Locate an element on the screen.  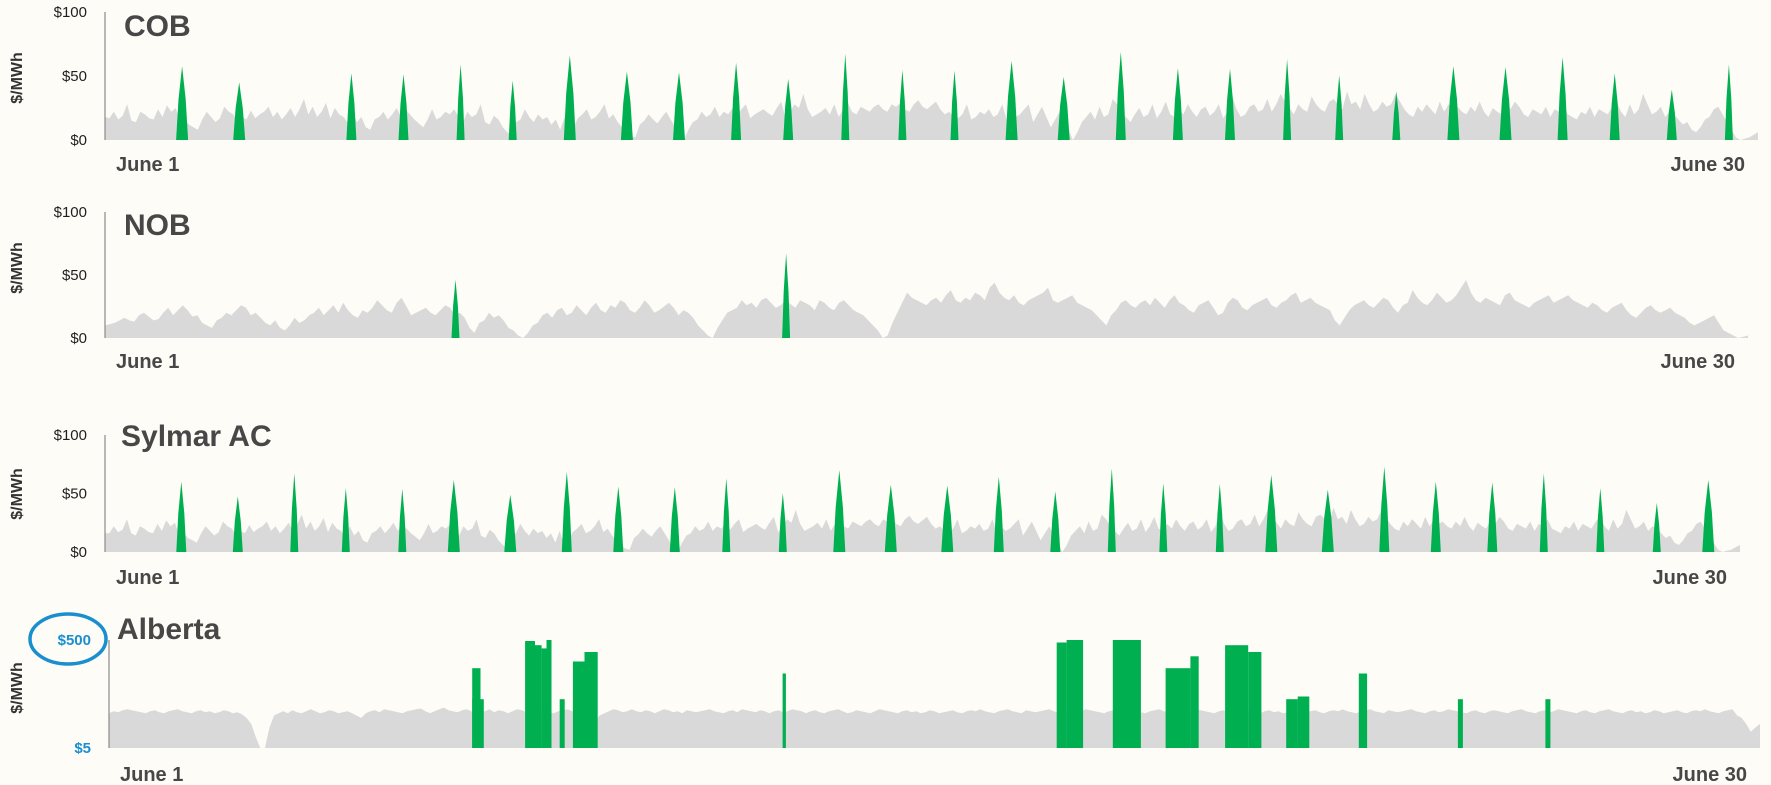
panel-title: Alberta is located at coordinates (169, 629).